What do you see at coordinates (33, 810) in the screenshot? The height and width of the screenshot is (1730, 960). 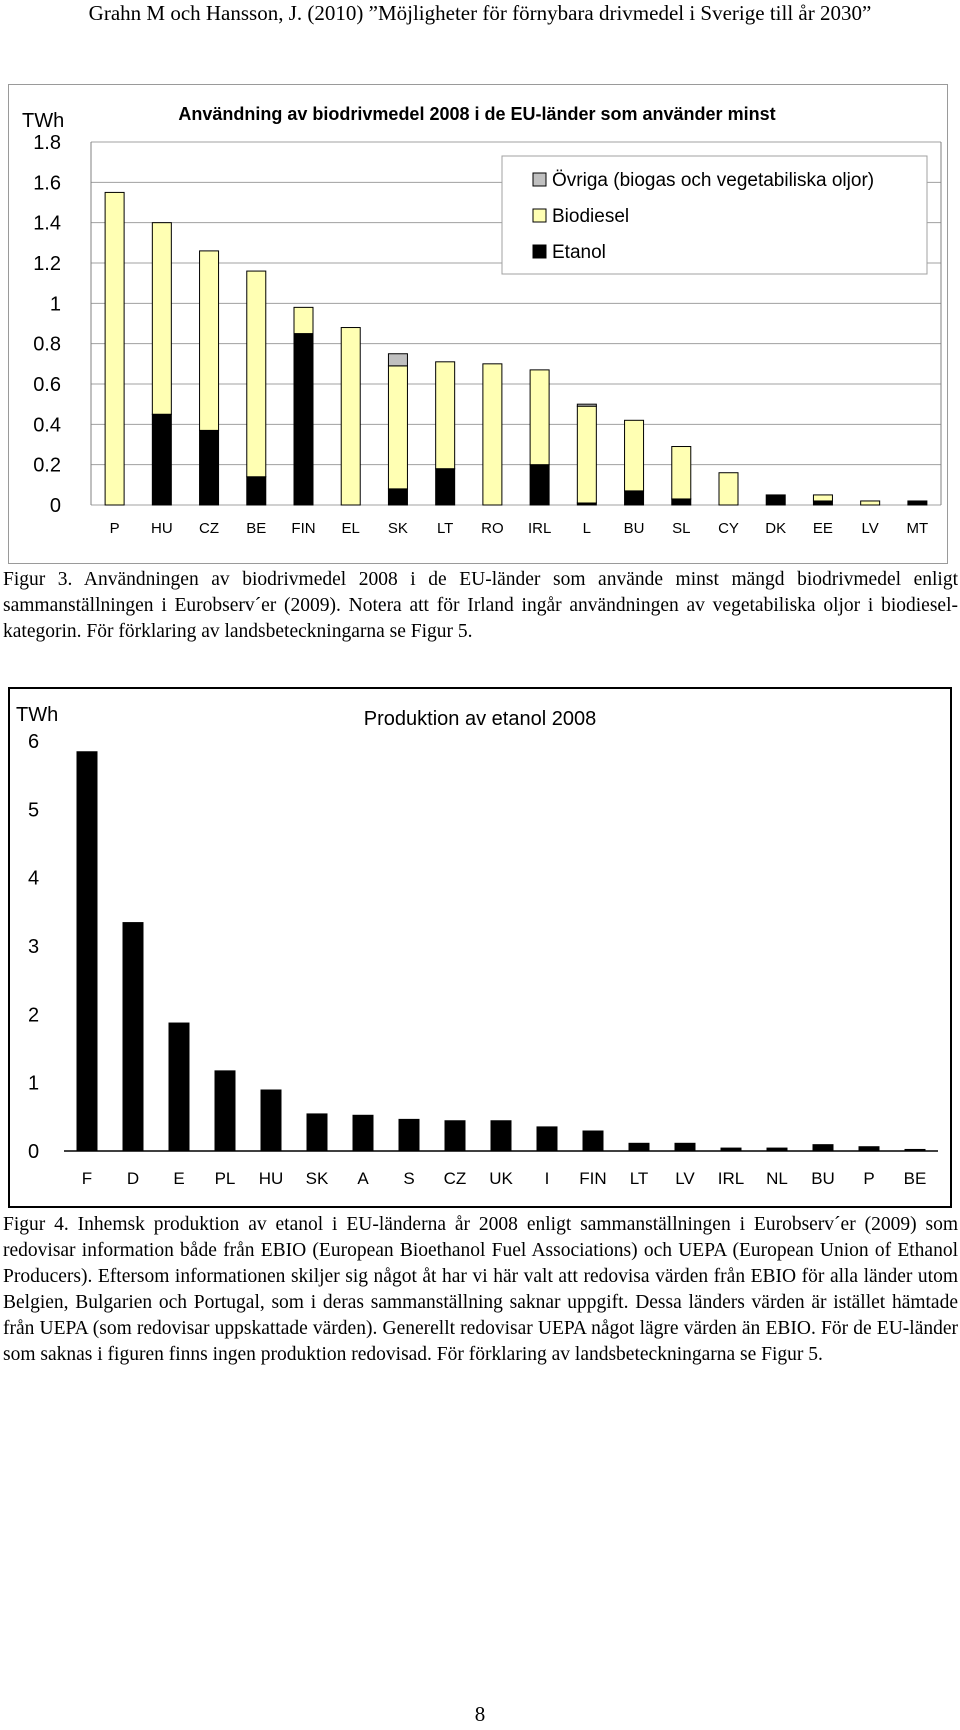 I see `chart2-y-tick-label: 5` at bounding box center [33, 810].